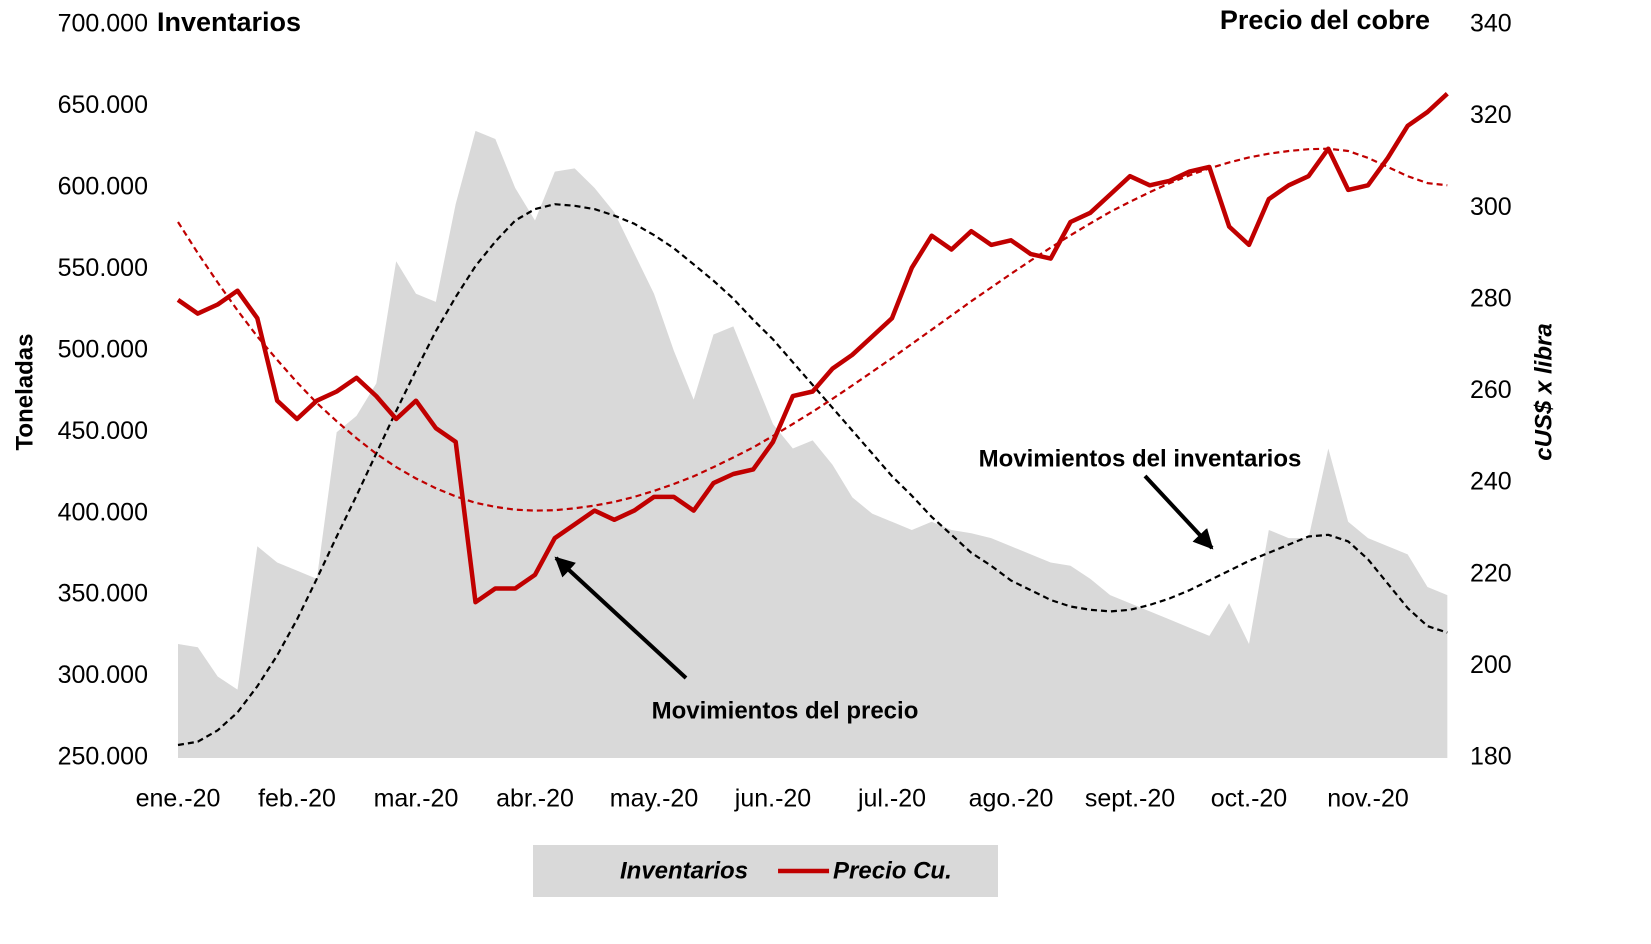 This screenshot has width=1651, height=944. I want to click on x-tick-label: nov.-20, so click(1368, 799).